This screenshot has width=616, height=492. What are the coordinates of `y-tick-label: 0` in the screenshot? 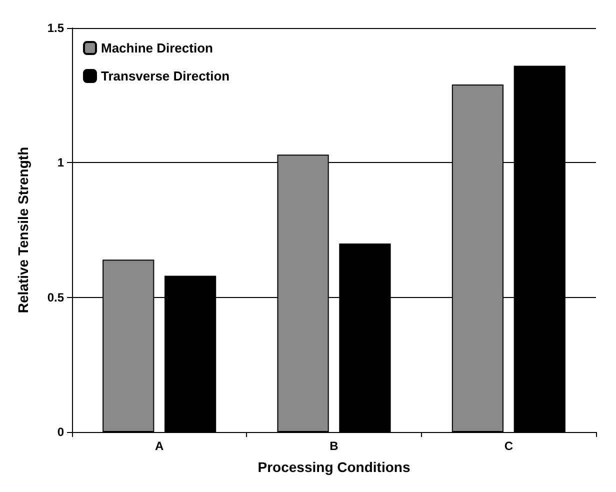 It's located at (60, 432).